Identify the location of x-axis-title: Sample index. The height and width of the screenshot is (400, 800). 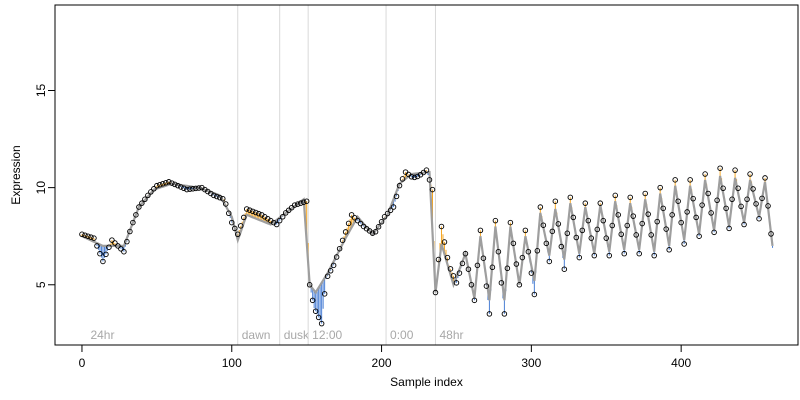
(426, 382).